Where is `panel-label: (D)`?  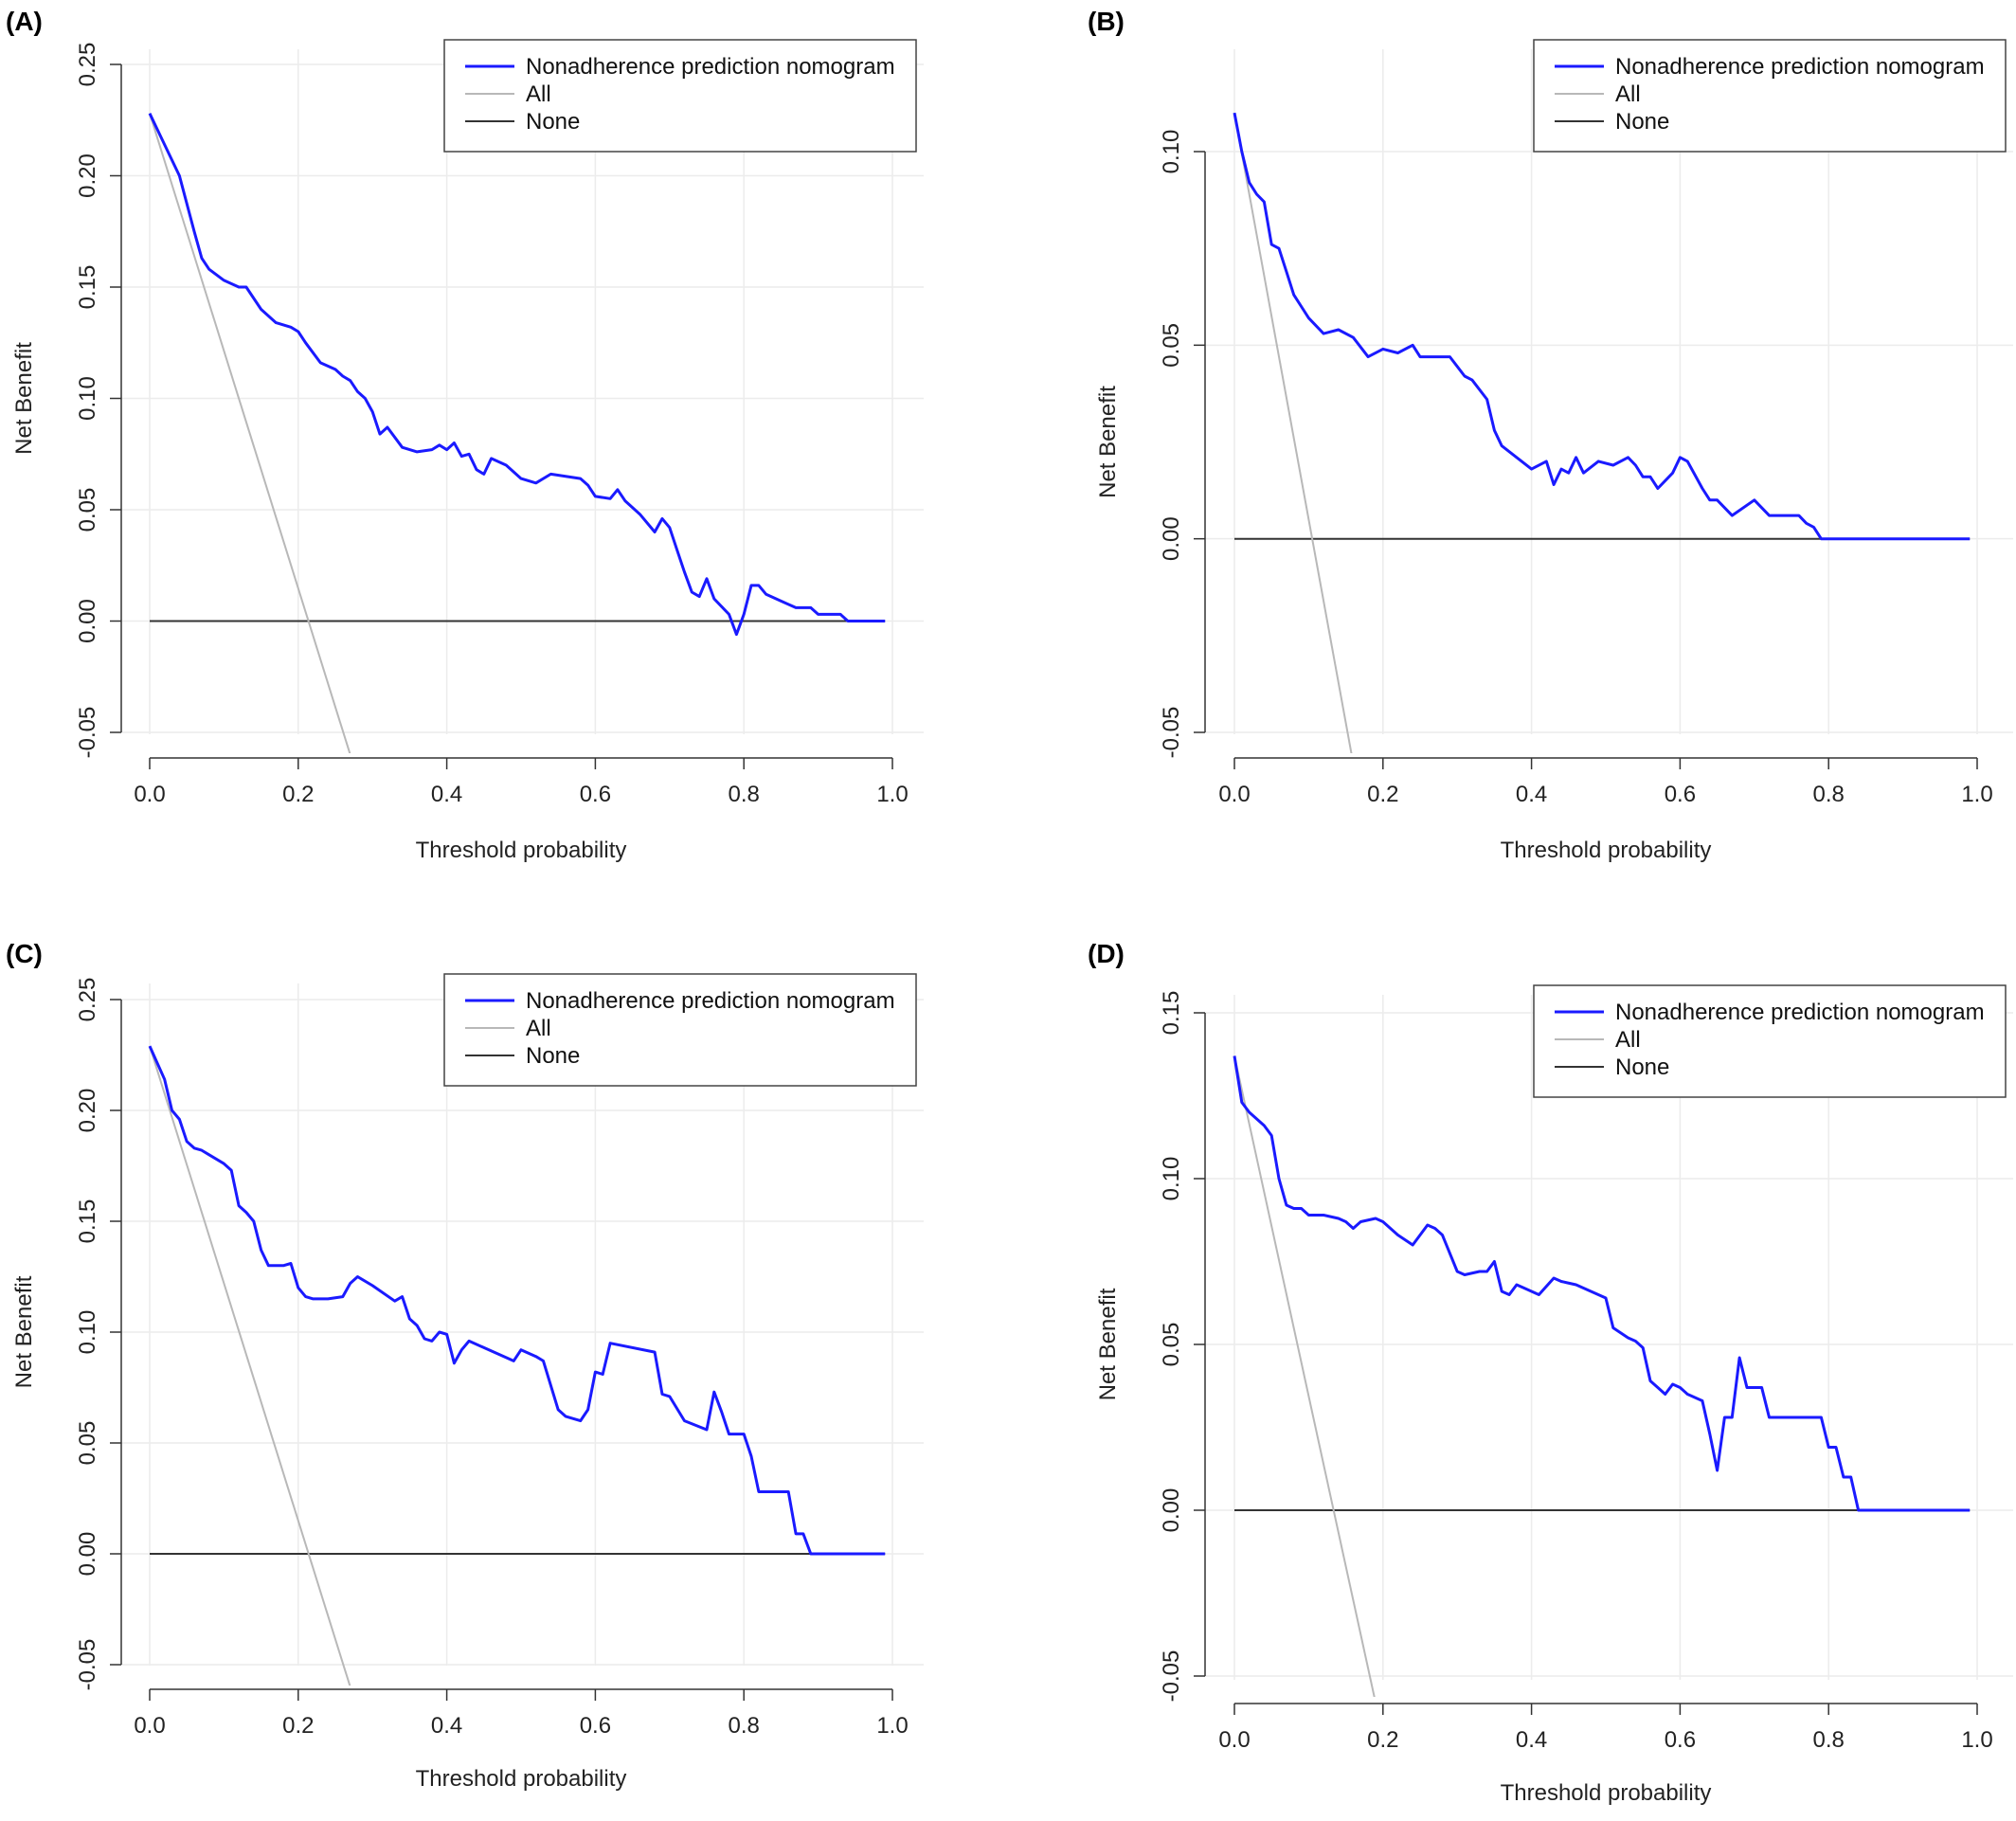 panel-label: (D) is located at coordinates (1106, 953).